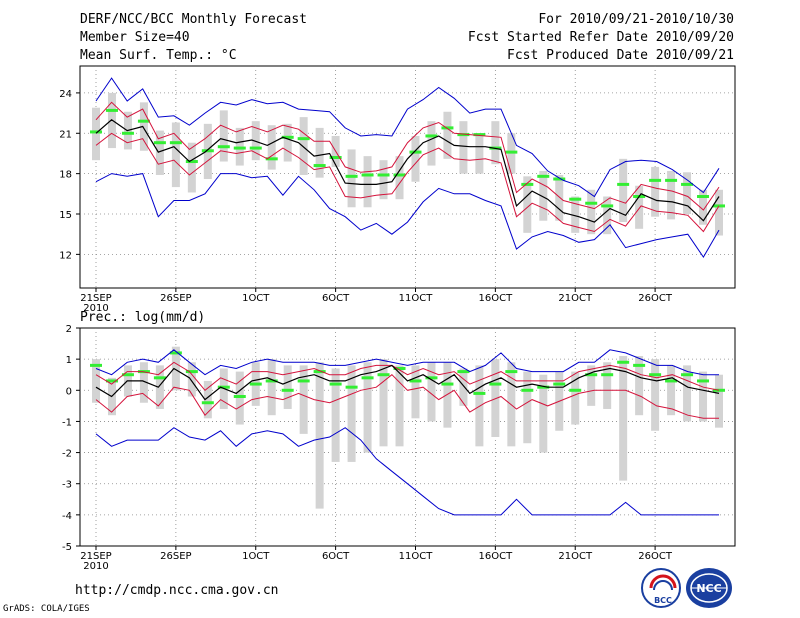 This screenshot has height=618, width=800. Describe the element at coordinates (95, 308) in the screenshot. I see `x-tick-sublabel: 2010` at that location.